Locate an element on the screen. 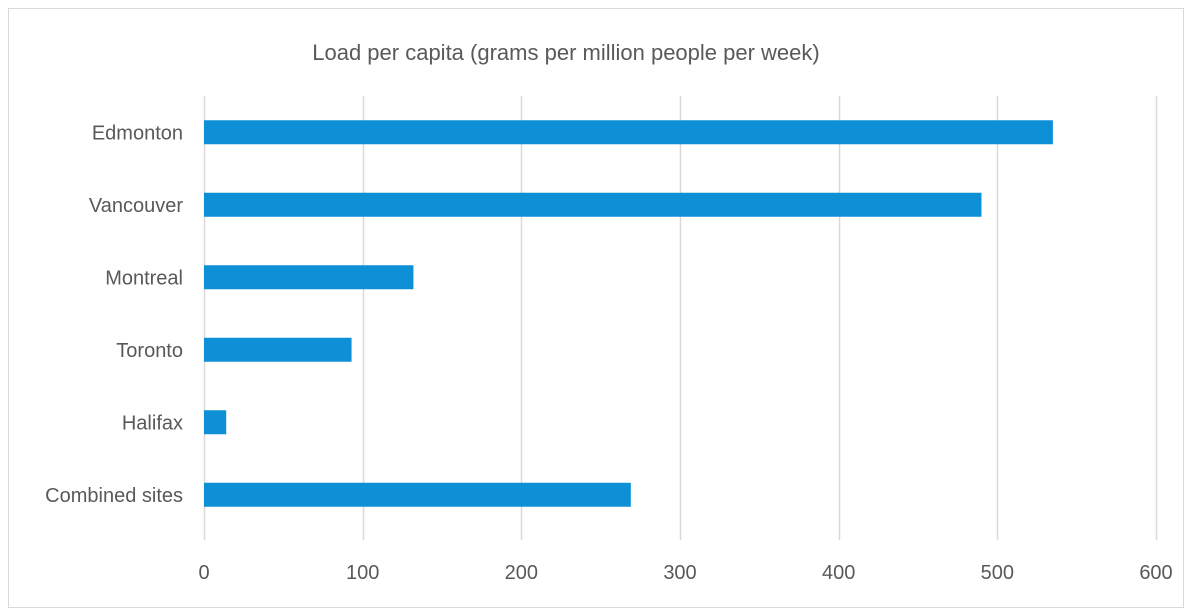 The image size is (1184, 608). x-tick-label: 500 is located at coordinates (997, 573).